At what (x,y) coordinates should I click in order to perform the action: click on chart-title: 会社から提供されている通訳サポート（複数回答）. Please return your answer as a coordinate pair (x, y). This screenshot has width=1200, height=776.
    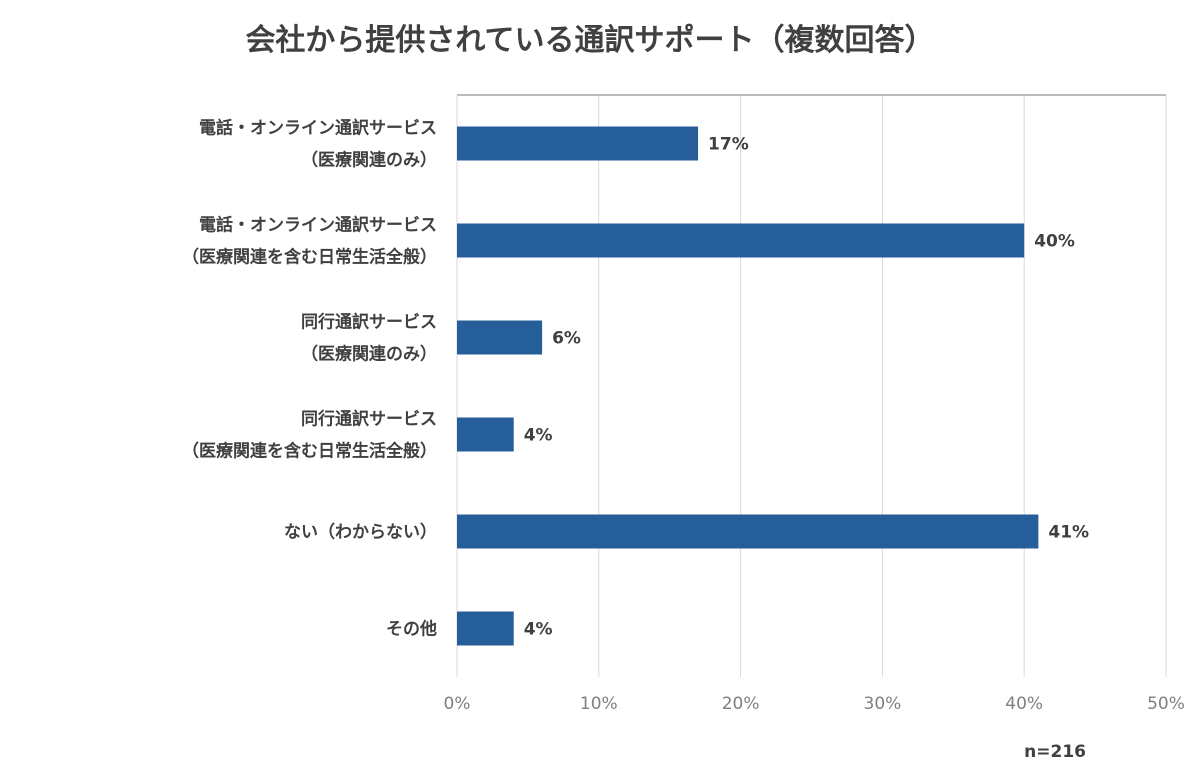
    Looking at the image, I should click on (589, 40).